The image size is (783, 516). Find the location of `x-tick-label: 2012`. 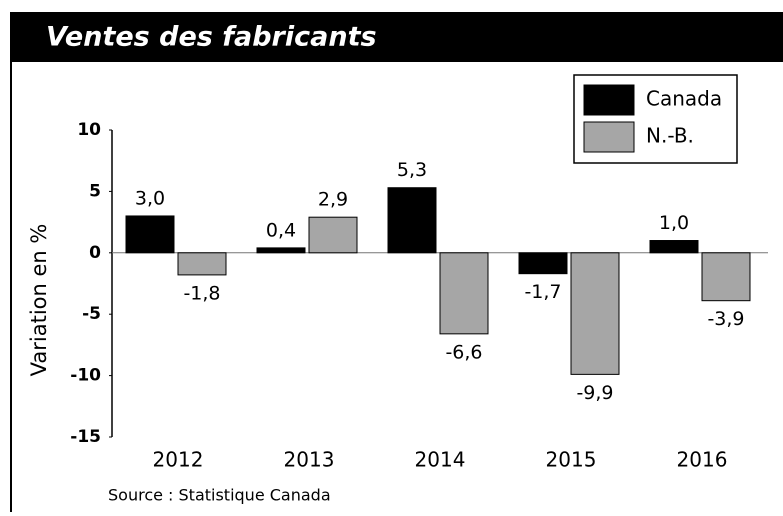

x-tick-label: 2012 is located at coordinates (178, 460).